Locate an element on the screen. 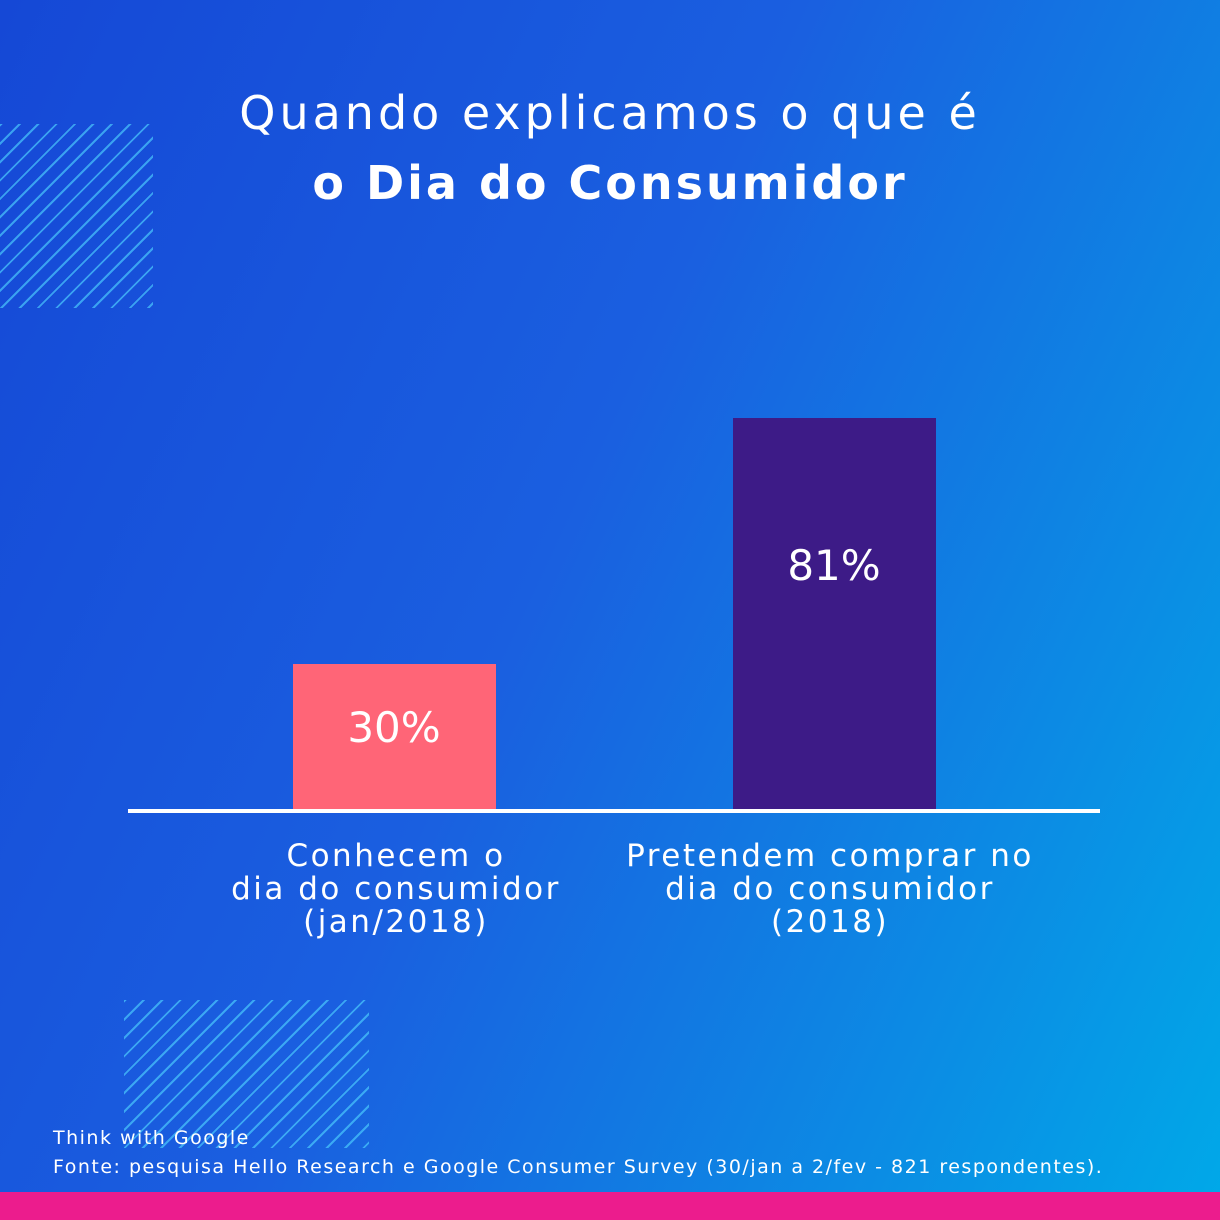 This screenshot has width=1220, height=1220. hatch-decoration-bottom-left is located at coordinates (246, 1074).